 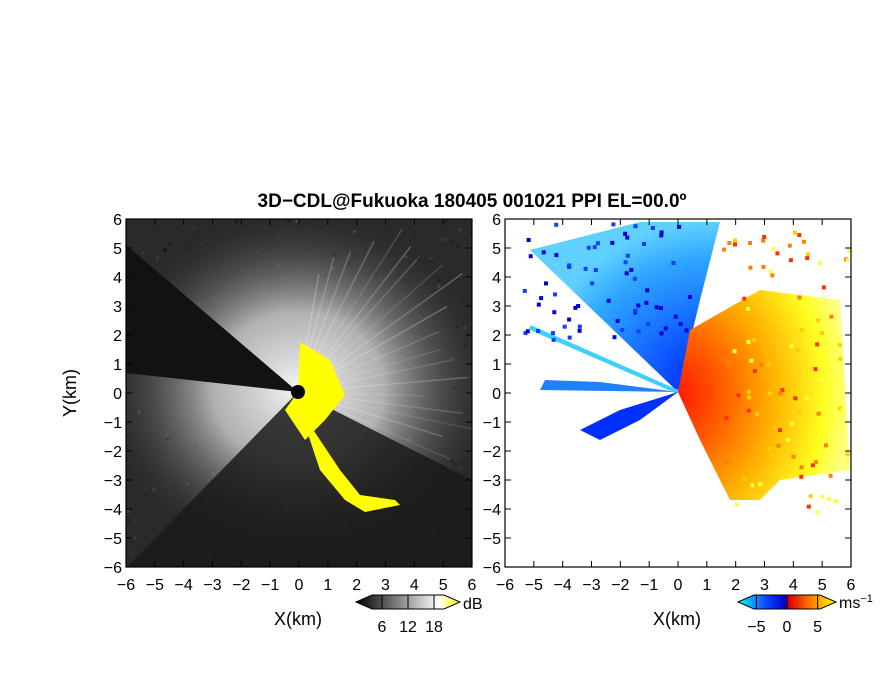 What do you see at coordinates (117, 365) in the screenshot?
I see `y-tick-label: 1` at bounding box center [117, 365].